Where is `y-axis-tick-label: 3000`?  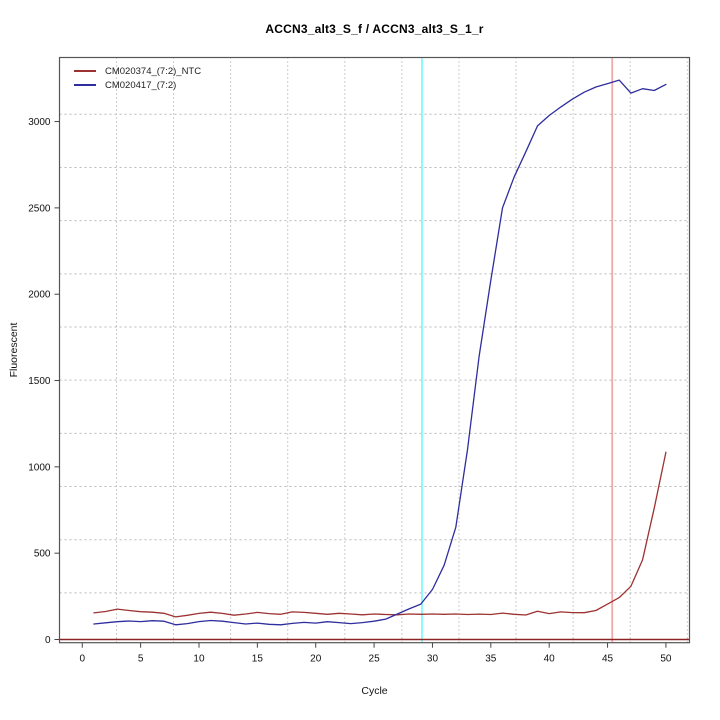 y-axis-tick-label: 3000 is located at coordinates (39, 122).